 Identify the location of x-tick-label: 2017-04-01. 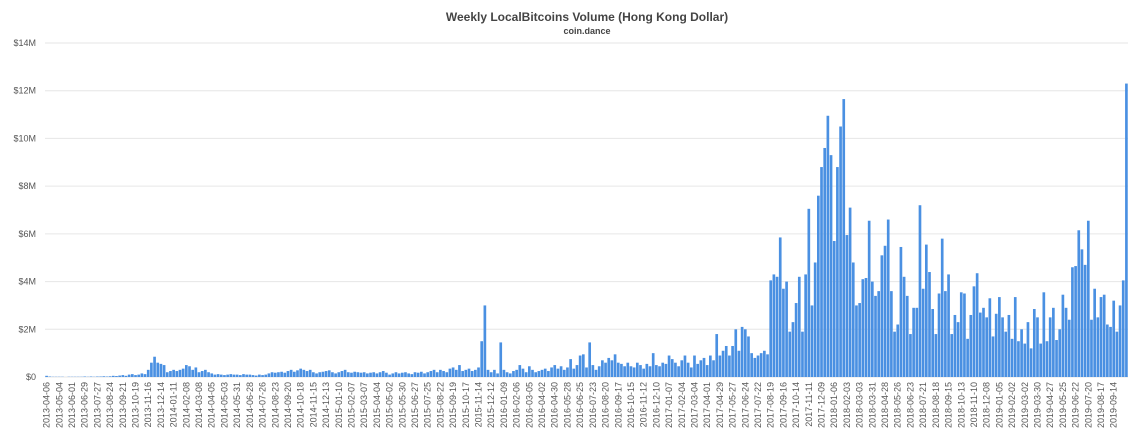
(707, 405).